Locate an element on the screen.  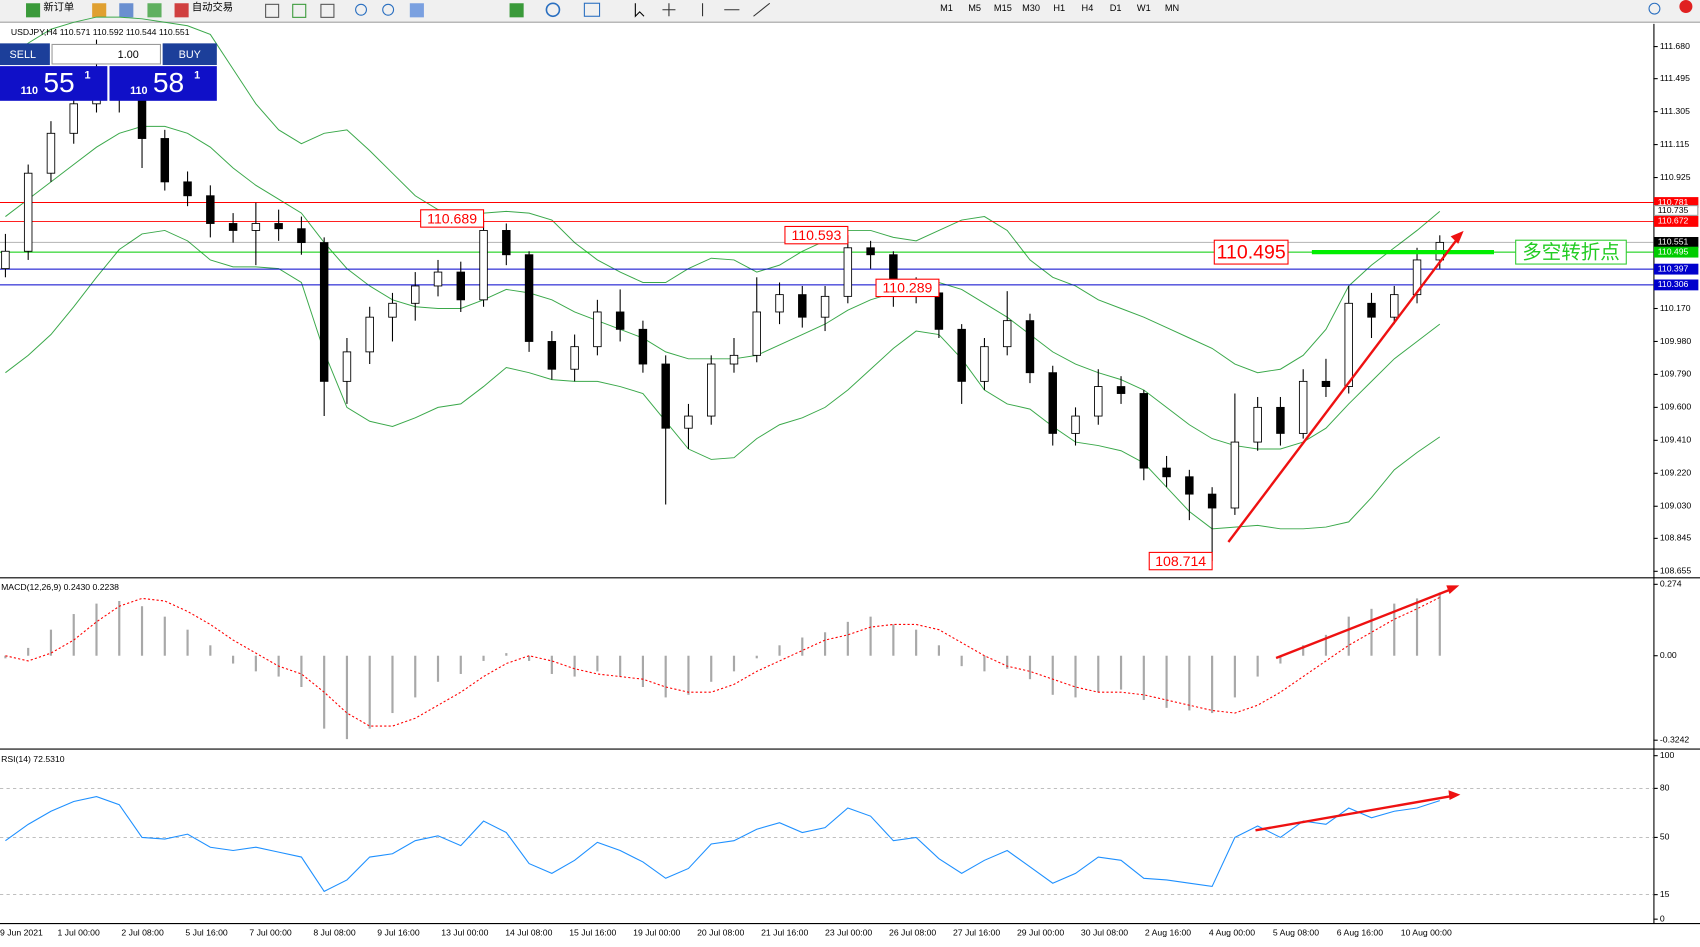
timeframe-button: H4 is located at coordinates (1088, 8).